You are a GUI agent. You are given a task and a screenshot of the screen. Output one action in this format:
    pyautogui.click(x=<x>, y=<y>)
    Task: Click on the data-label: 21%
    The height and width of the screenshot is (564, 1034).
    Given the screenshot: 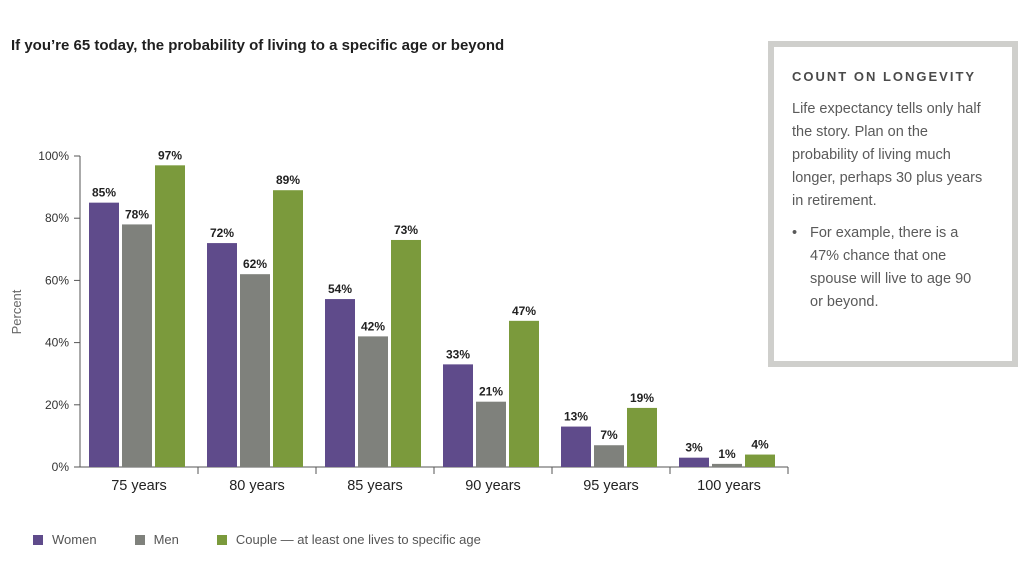 What is the action you would take?
    pyautogui.click(x=491, y=392)
    